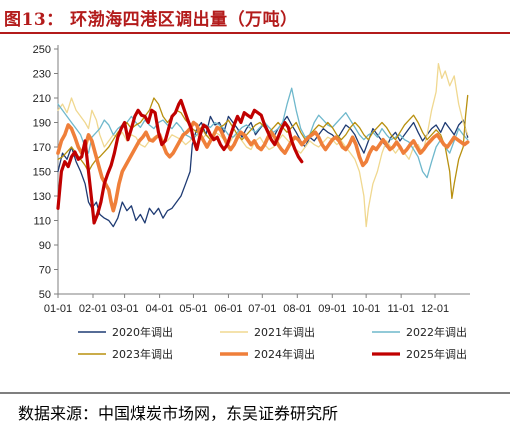  What do you see at coordinates (255, 393) in the screenshot?
I see `source-divider` at bounding box center [255, 393].